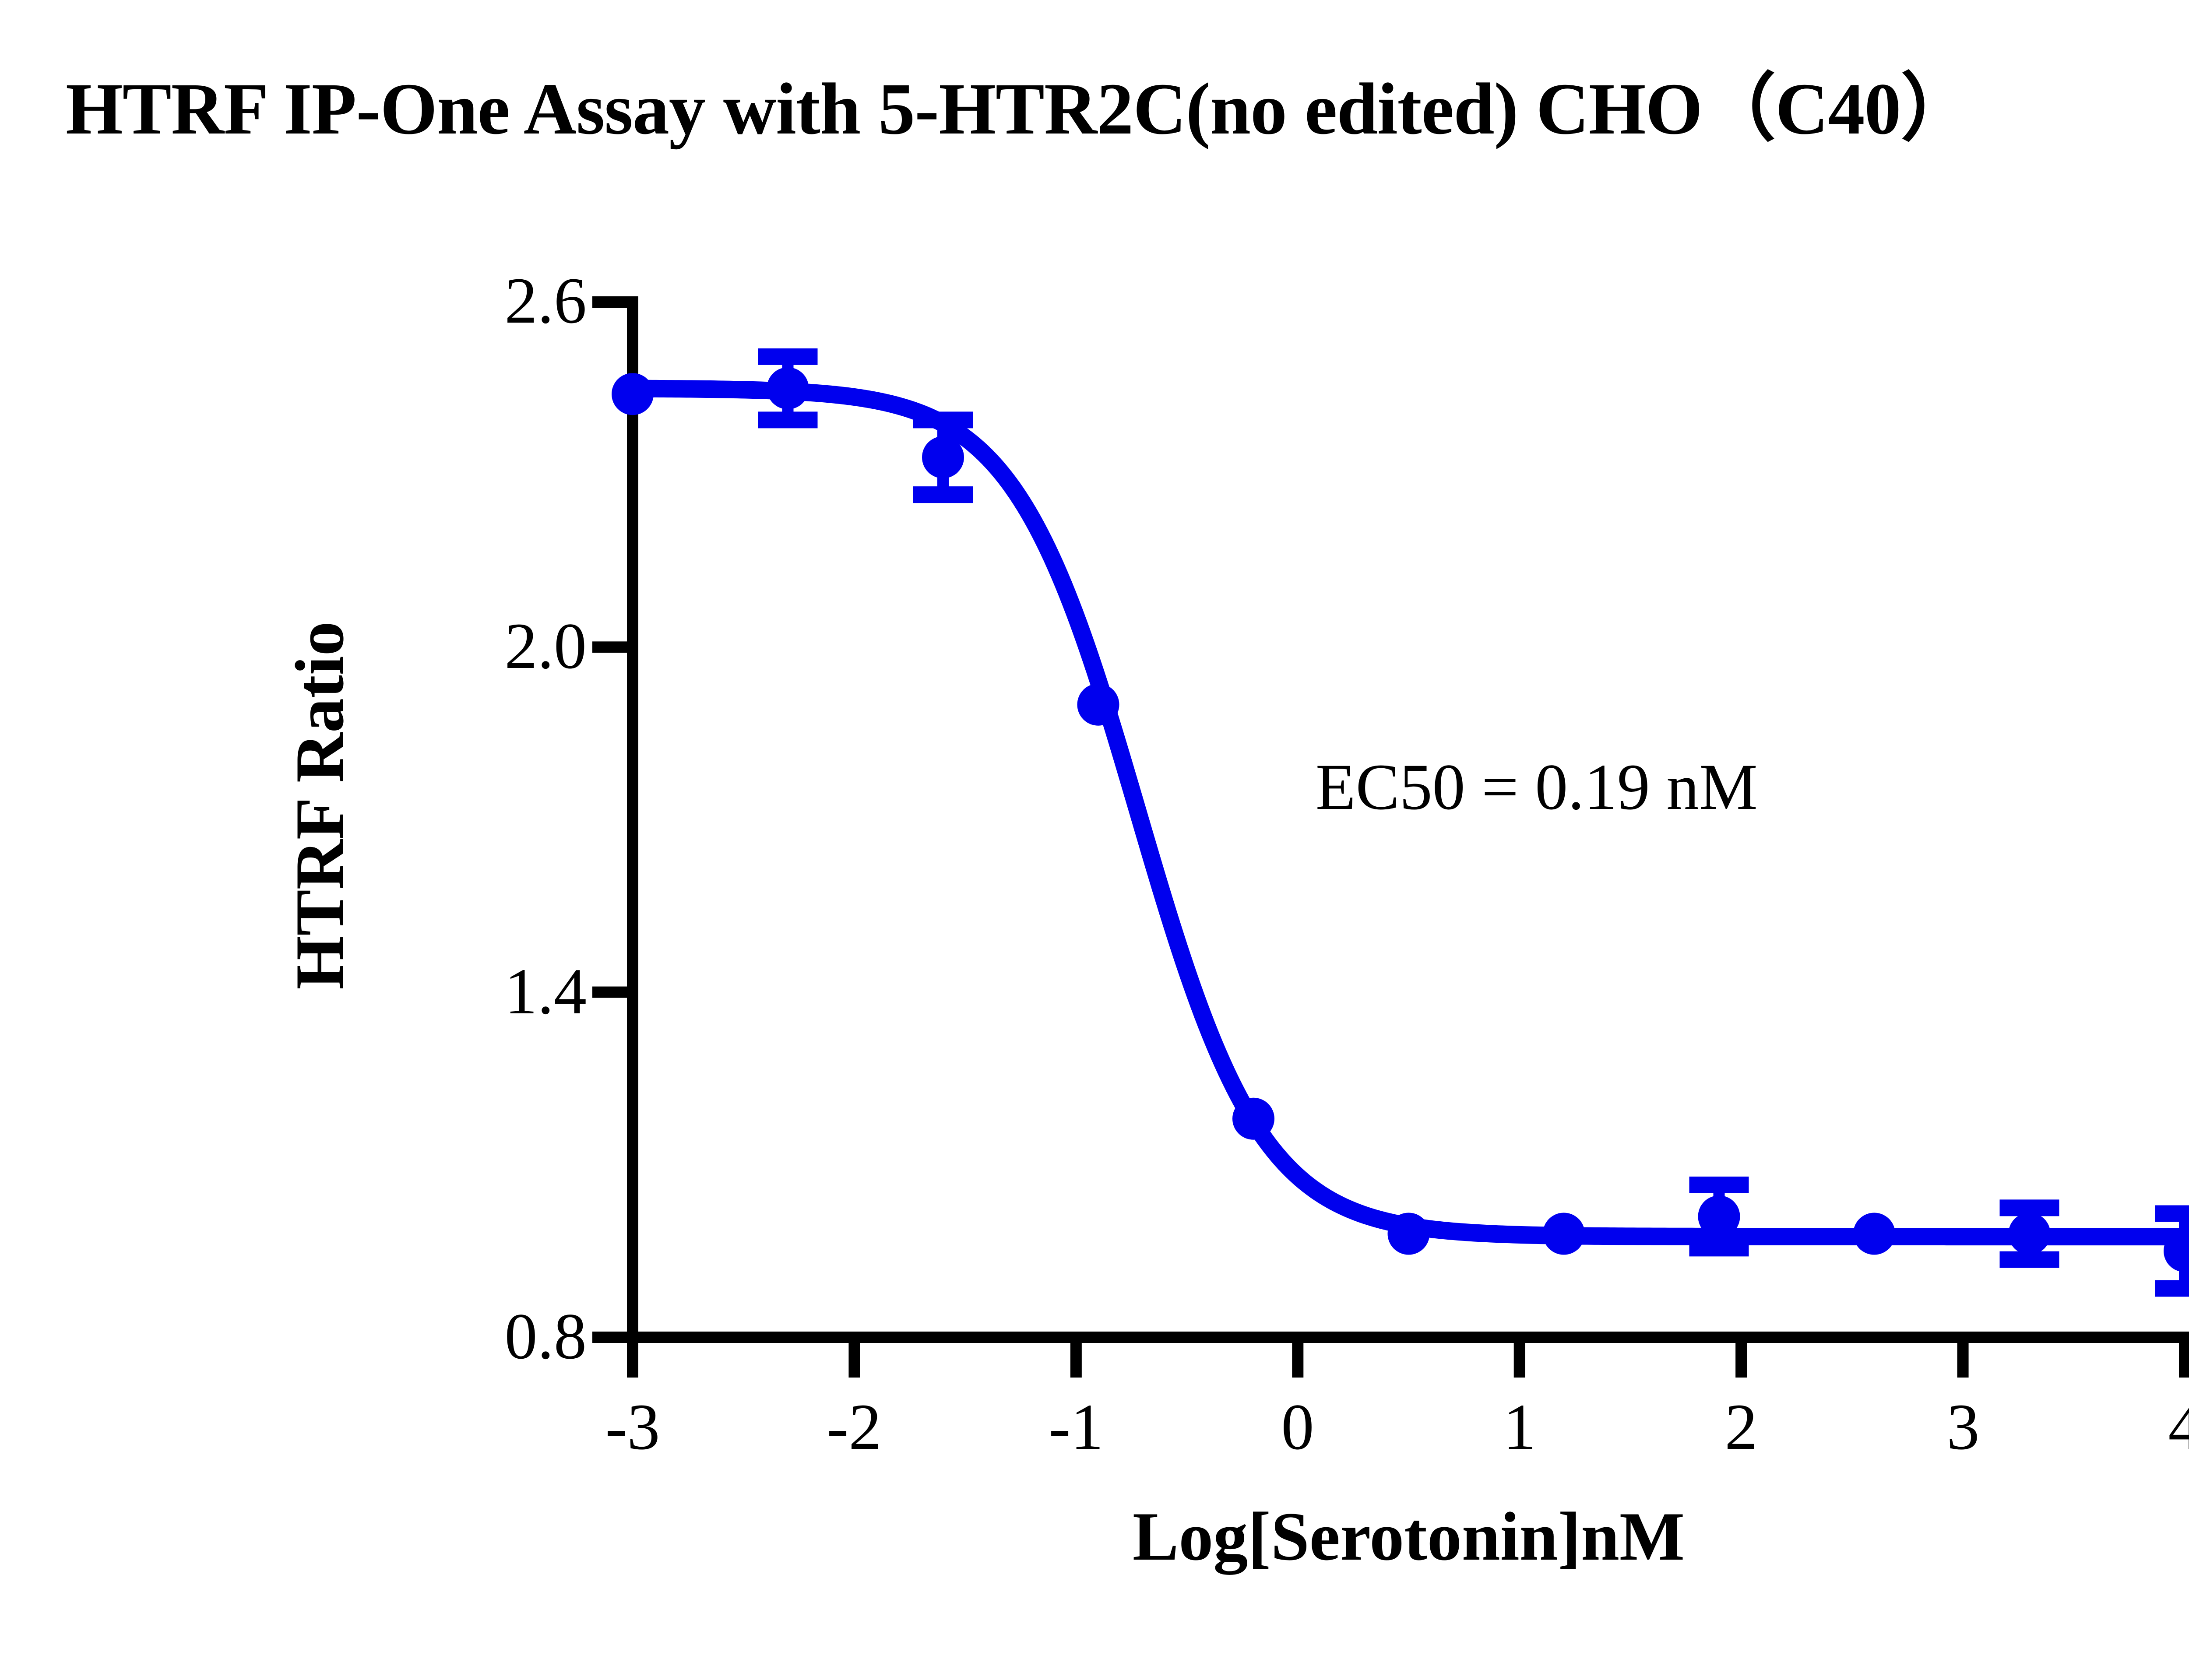 This screenshot has height=1680, width=2189. I want to click on x-tick-label: 1, so click(1520, 1427).